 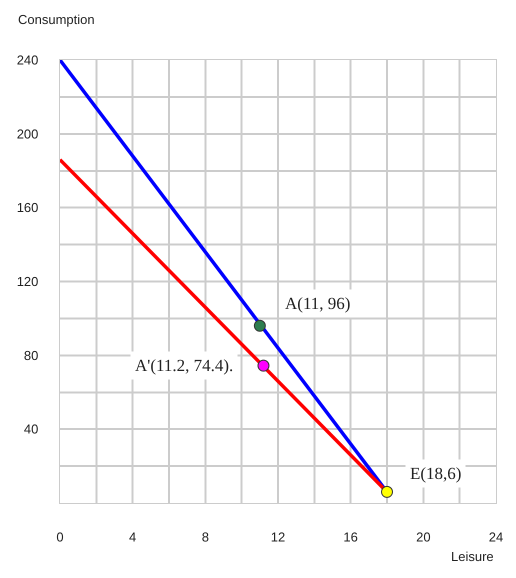 What do you see at coordinates (184, 365) in the screenshot?
I see `annotation: A'(11.2, 74.4).` at bounding box center [184, 365].